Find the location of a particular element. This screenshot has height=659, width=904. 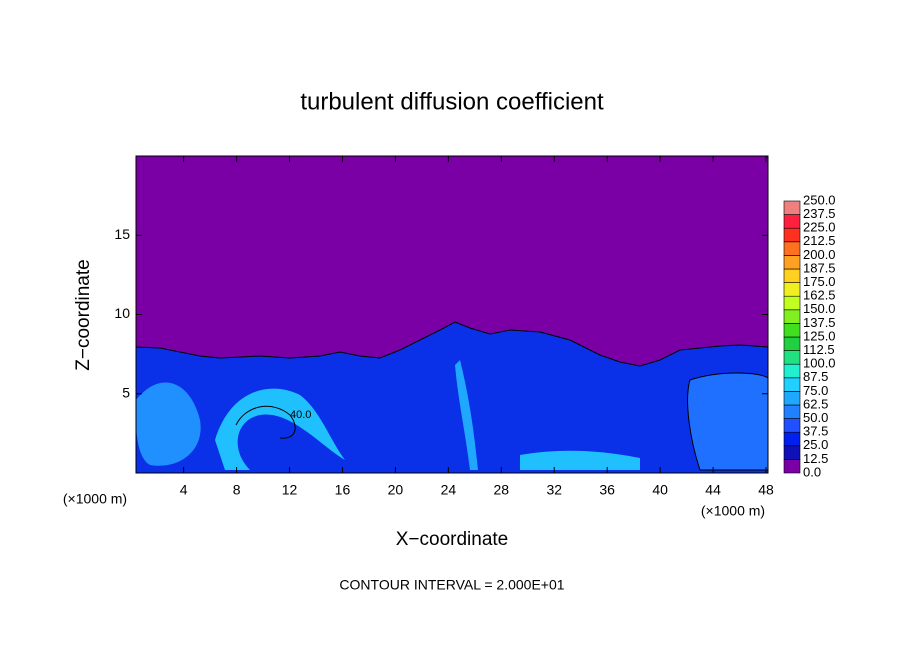

colorbar-label: 12.5 is located at coordinates (815, 458).